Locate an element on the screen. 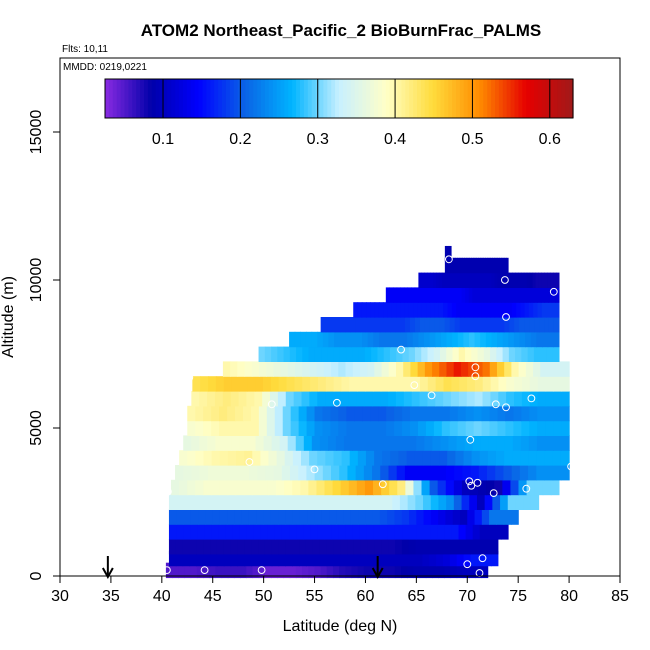 The image size is (650, 650). arrow-marker-head is located at coordinates (377, 573).